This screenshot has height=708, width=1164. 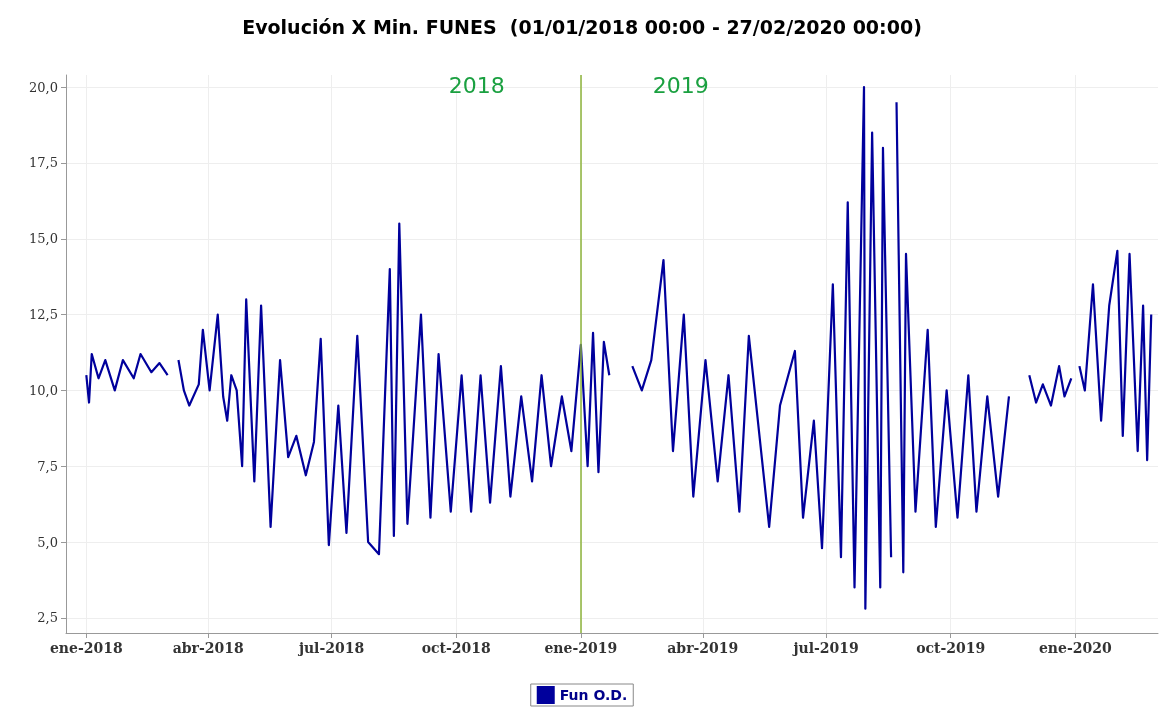 I want to click on x-tick-label: jul-2018, so click(x=330, y=648).